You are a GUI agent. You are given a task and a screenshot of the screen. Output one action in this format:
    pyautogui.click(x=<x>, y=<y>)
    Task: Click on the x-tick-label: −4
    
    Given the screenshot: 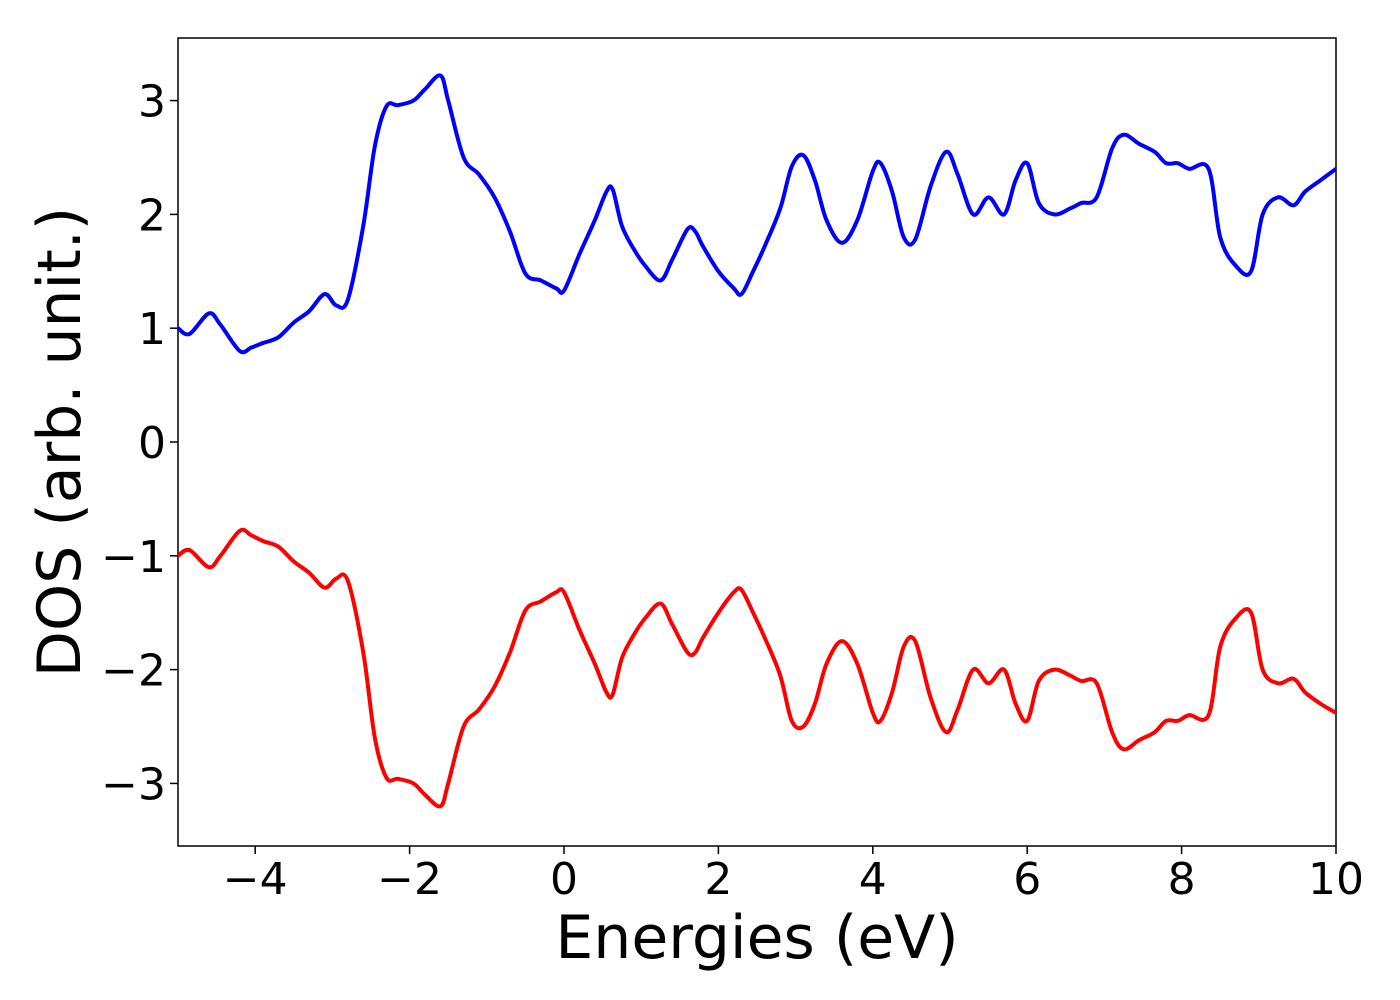 What is the action you would take?
    pyautogui.click(x=255, y=879)
    